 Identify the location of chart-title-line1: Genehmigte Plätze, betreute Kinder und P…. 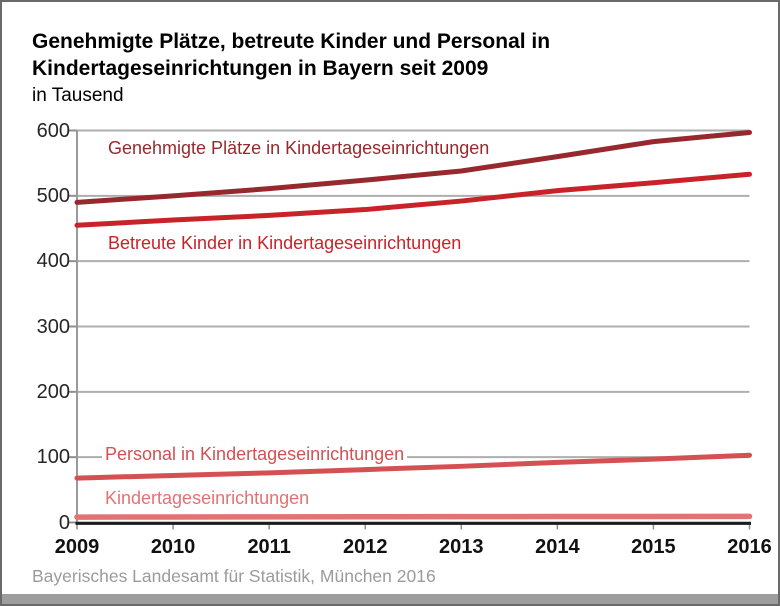
(291, 41).